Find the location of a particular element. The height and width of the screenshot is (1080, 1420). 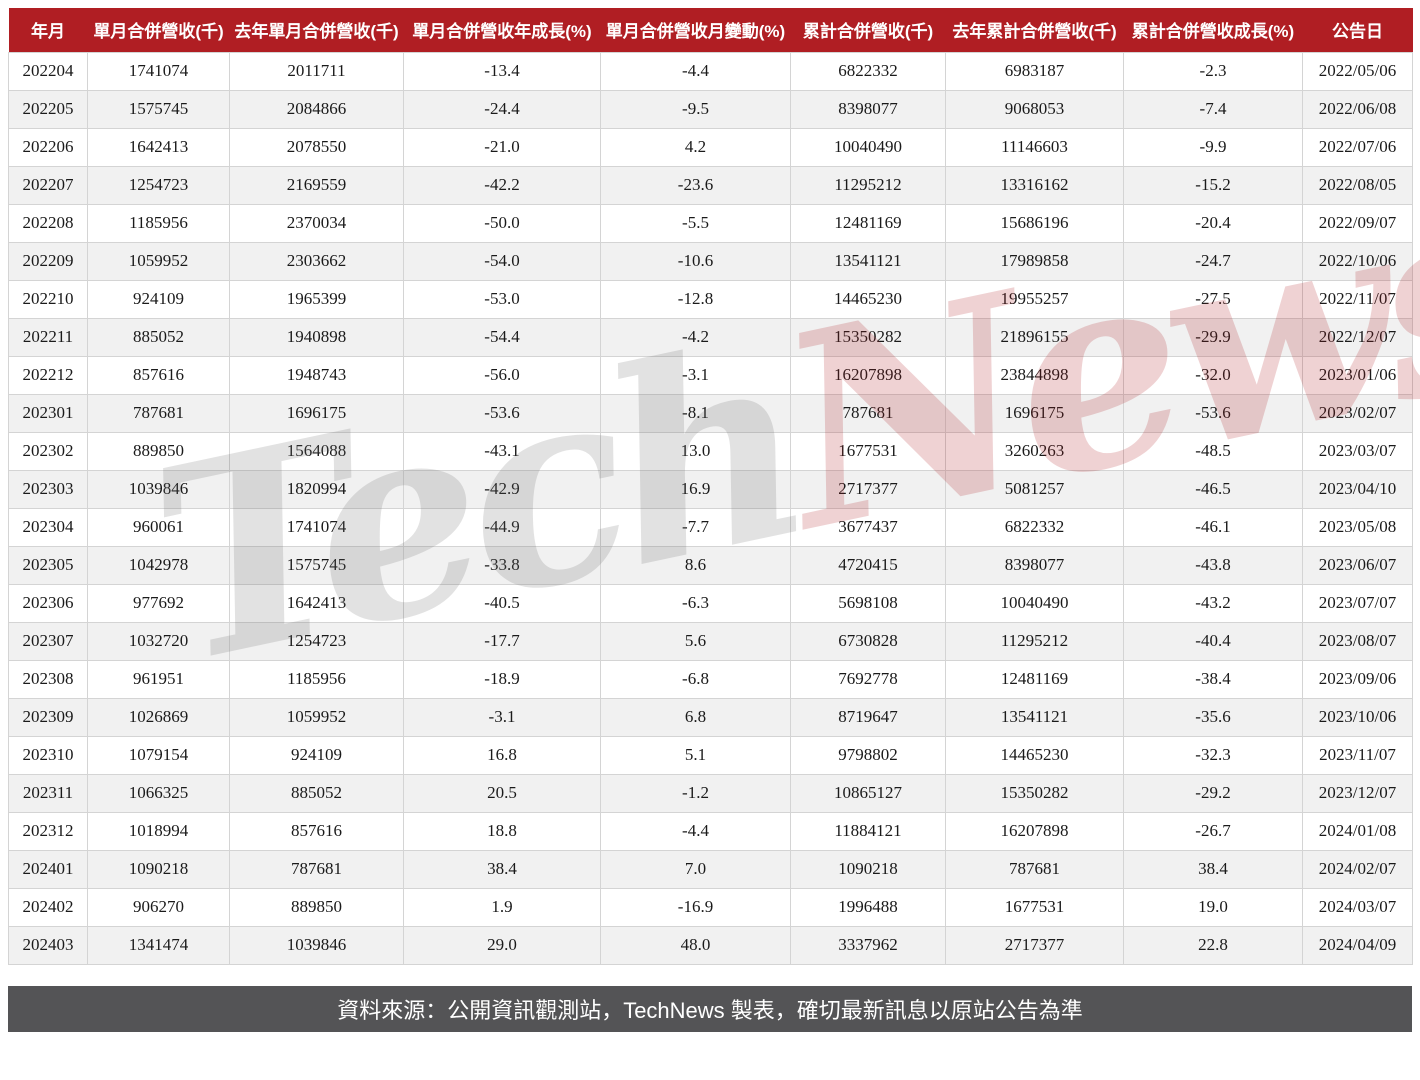

cell-last-year-monthly-revenue: 1039846 is located at coordinates (316, 945).